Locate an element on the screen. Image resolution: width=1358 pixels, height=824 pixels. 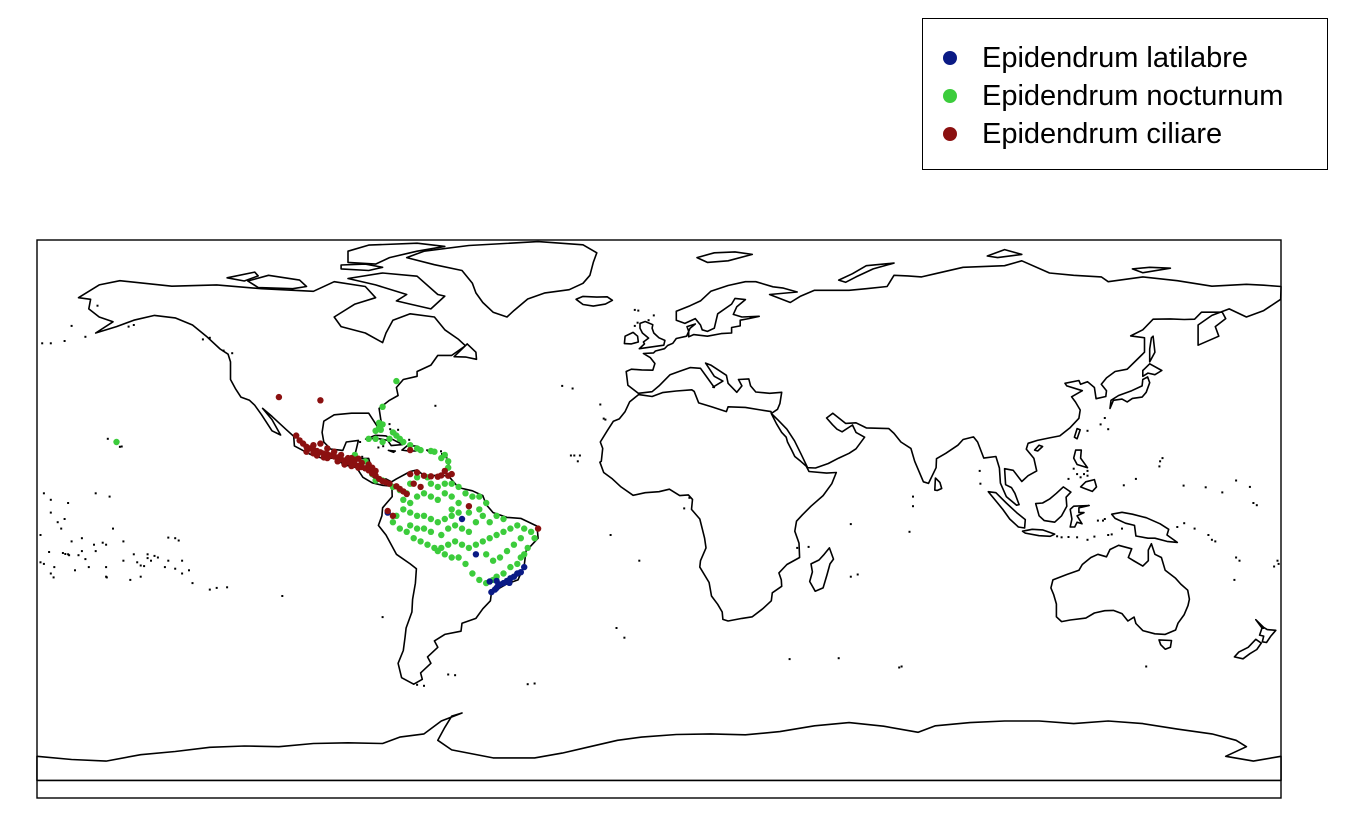
landmass-taiwan is located at coordinates (1077, 433).